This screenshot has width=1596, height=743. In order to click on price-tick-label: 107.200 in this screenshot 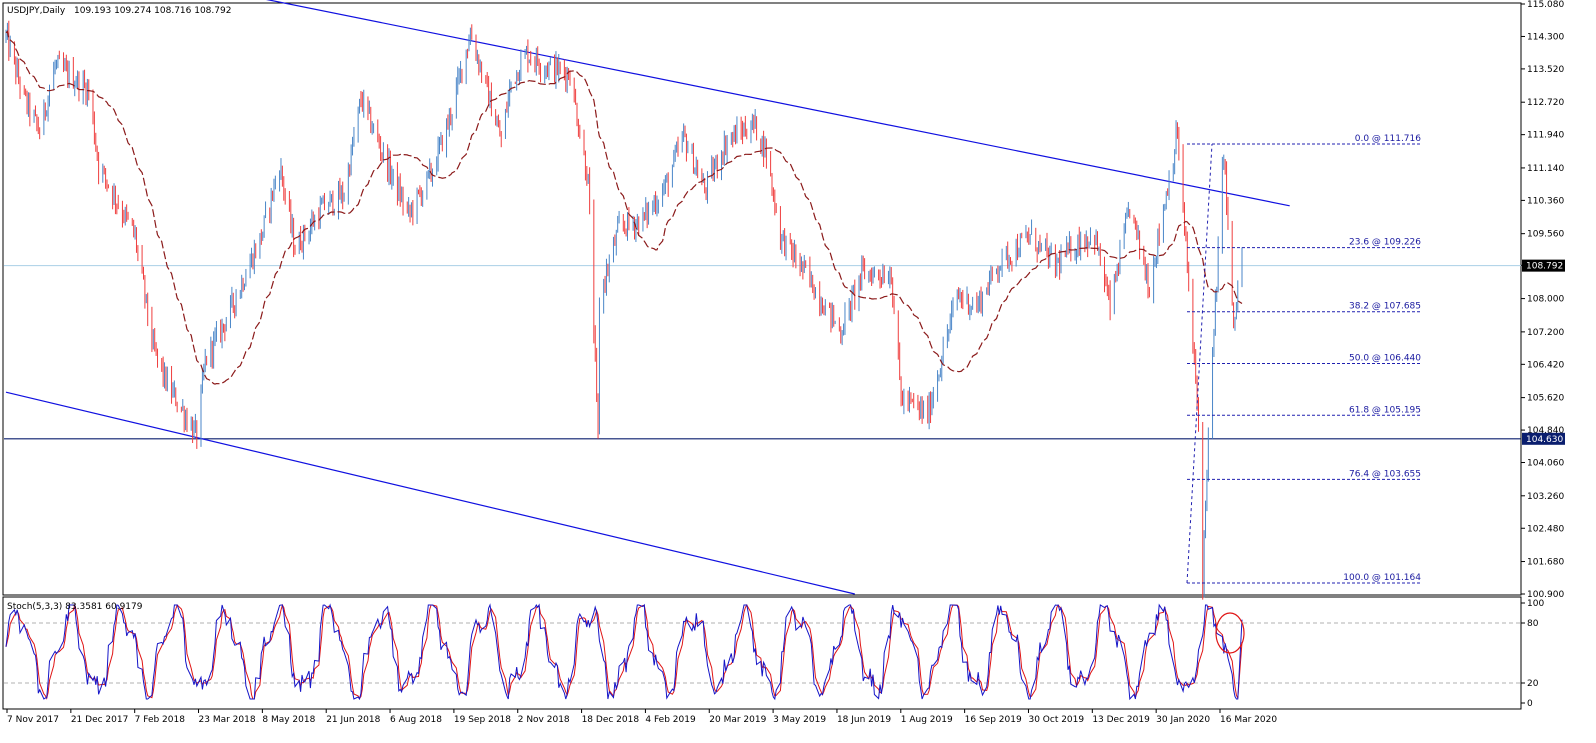, I will do `click(1545, 333)`.